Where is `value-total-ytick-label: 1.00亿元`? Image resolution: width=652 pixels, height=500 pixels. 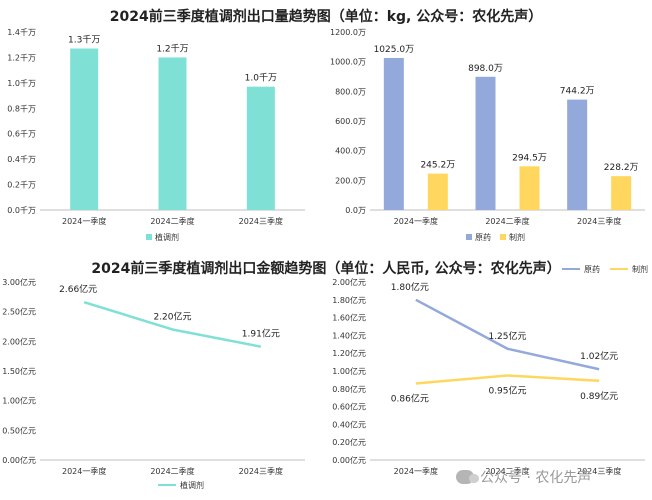
value-total-ytick-label: 1.00亿元 is located at coordinates (19, 401).